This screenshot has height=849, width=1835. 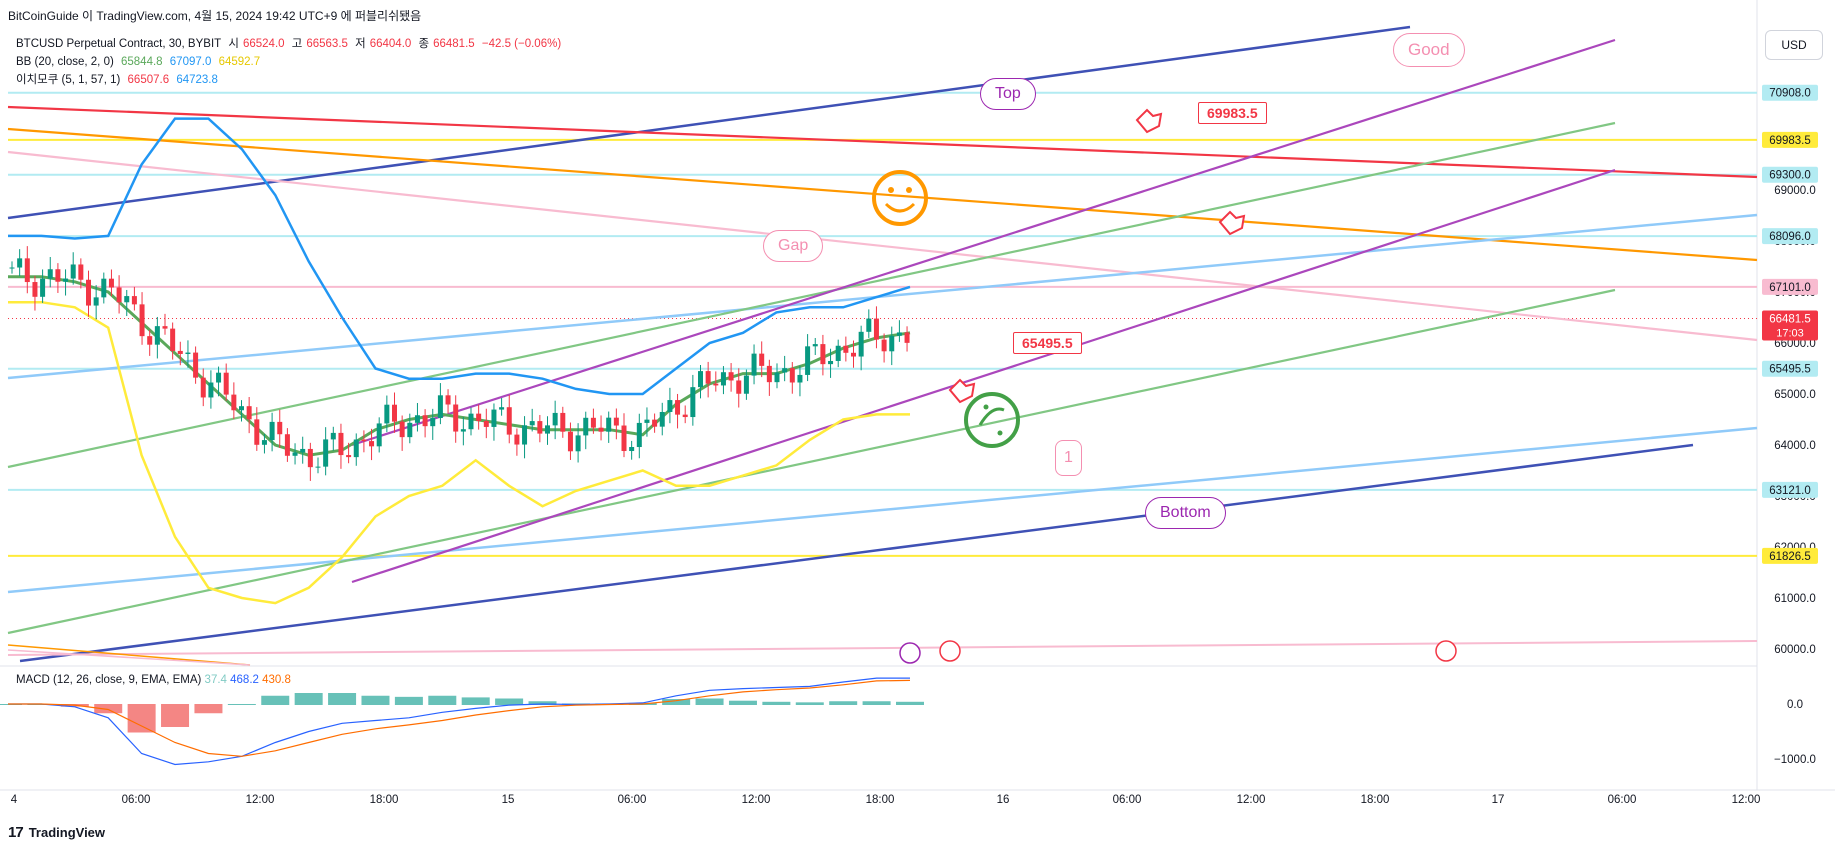 What do you see at coordinates (880, 800) in the screenshot?
I see `time-tick-label: 18:00` at bounding box center [880, 800].